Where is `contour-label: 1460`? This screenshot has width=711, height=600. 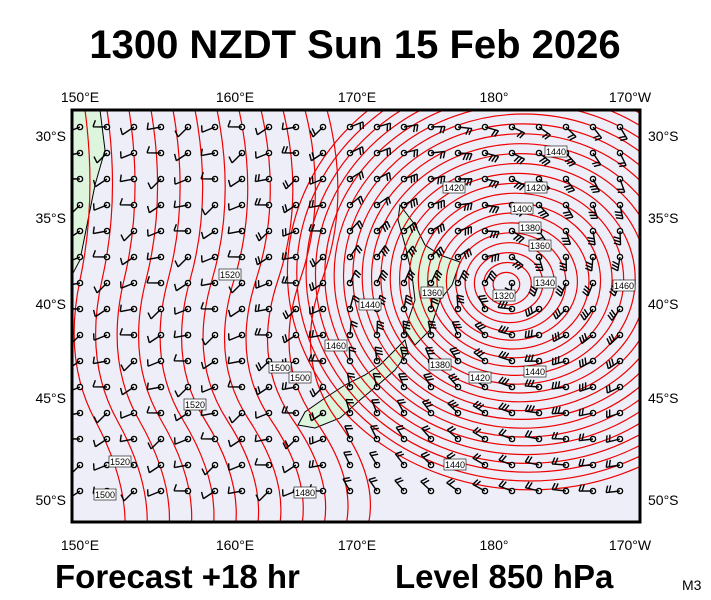 contour-label: 1460 is located at coordinates (336, 346).